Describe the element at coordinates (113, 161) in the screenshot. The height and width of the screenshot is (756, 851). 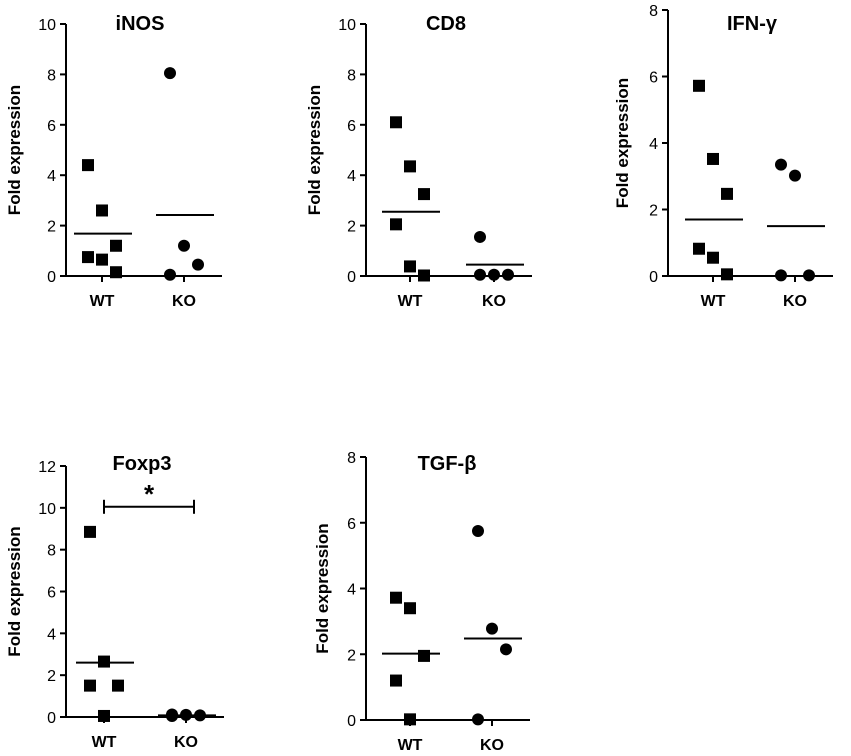
I see `panel-1: iNOS Fold expression 0 2 4 6 8 10 WT KO` at that location.